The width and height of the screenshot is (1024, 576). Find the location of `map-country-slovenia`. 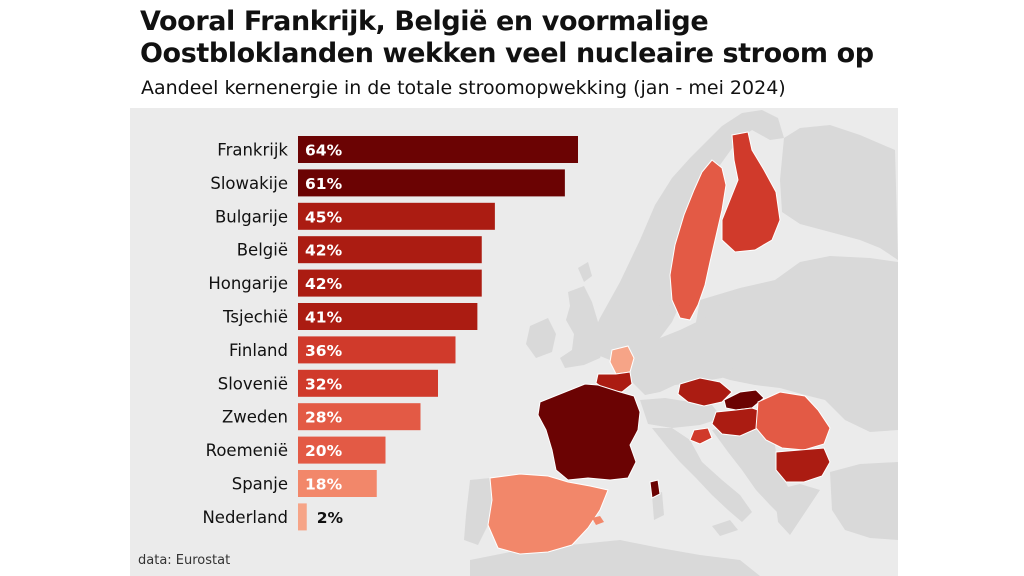

map-country-slovenia is located at coordinates (701, 436).